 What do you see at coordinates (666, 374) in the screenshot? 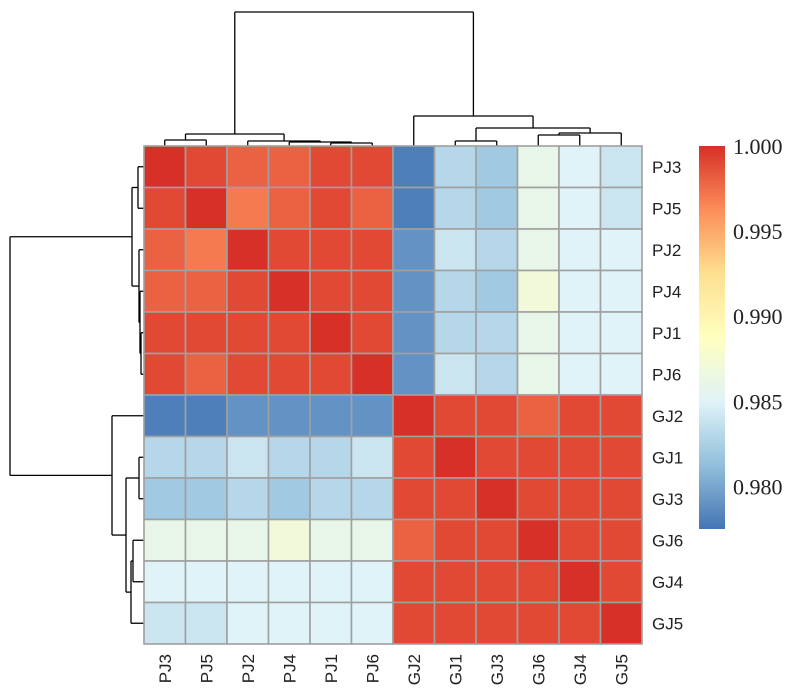
I see `row-label: PJ6` at bounding box center [666, 374].